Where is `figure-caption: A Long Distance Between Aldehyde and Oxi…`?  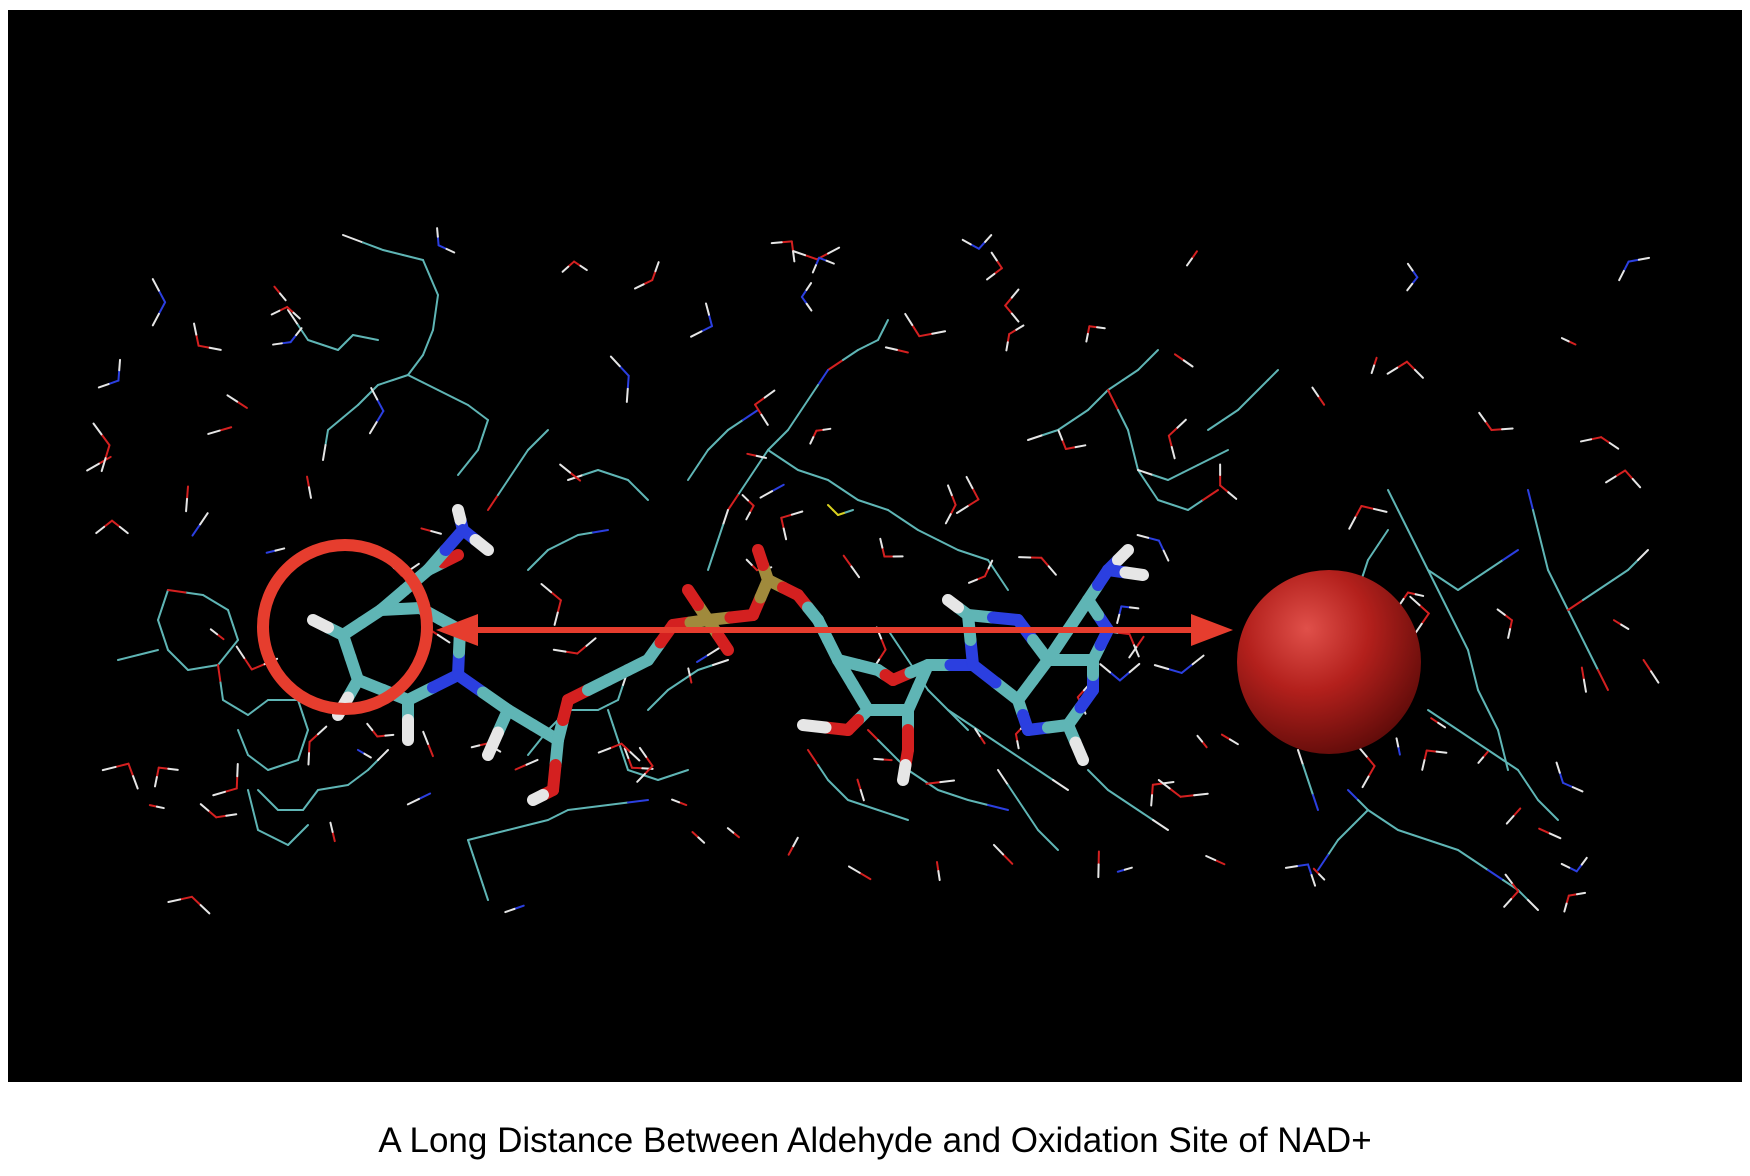 figure-caption: A Long Distance Between Aldehyde and Oxi… is located at coordinates (875, 1140).